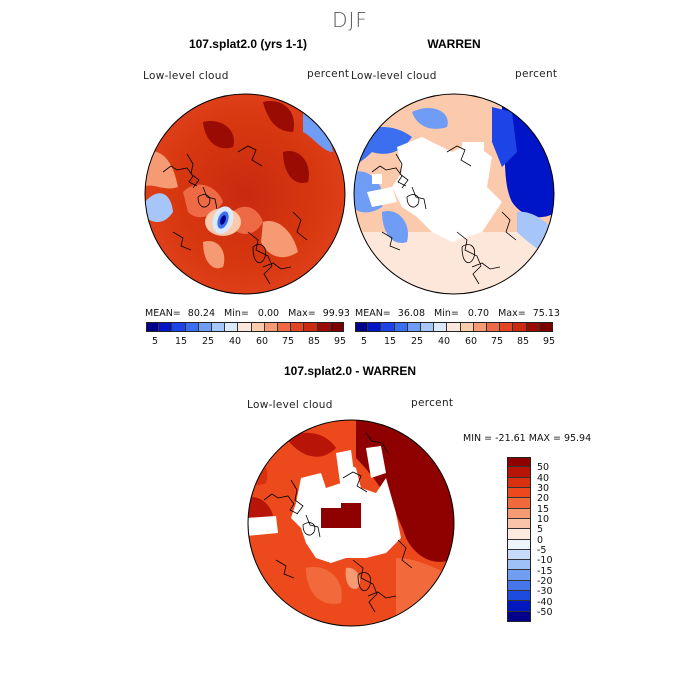  I want to click on left-tick-1: 15, so click(181, 341).